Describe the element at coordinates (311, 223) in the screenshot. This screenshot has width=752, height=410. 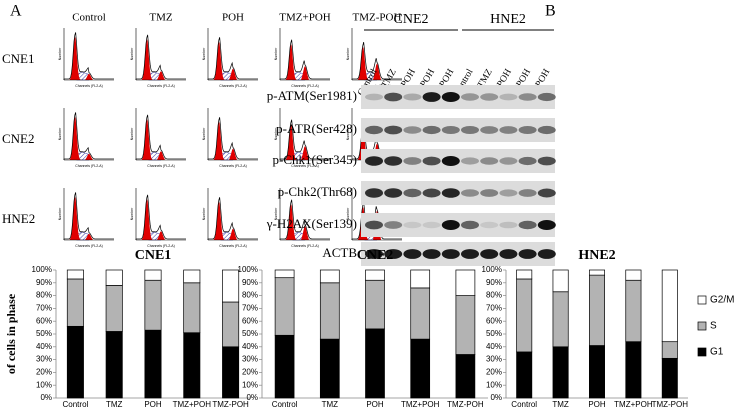
I see `protein-label: γ-H2AX(Ser139)` at that location.